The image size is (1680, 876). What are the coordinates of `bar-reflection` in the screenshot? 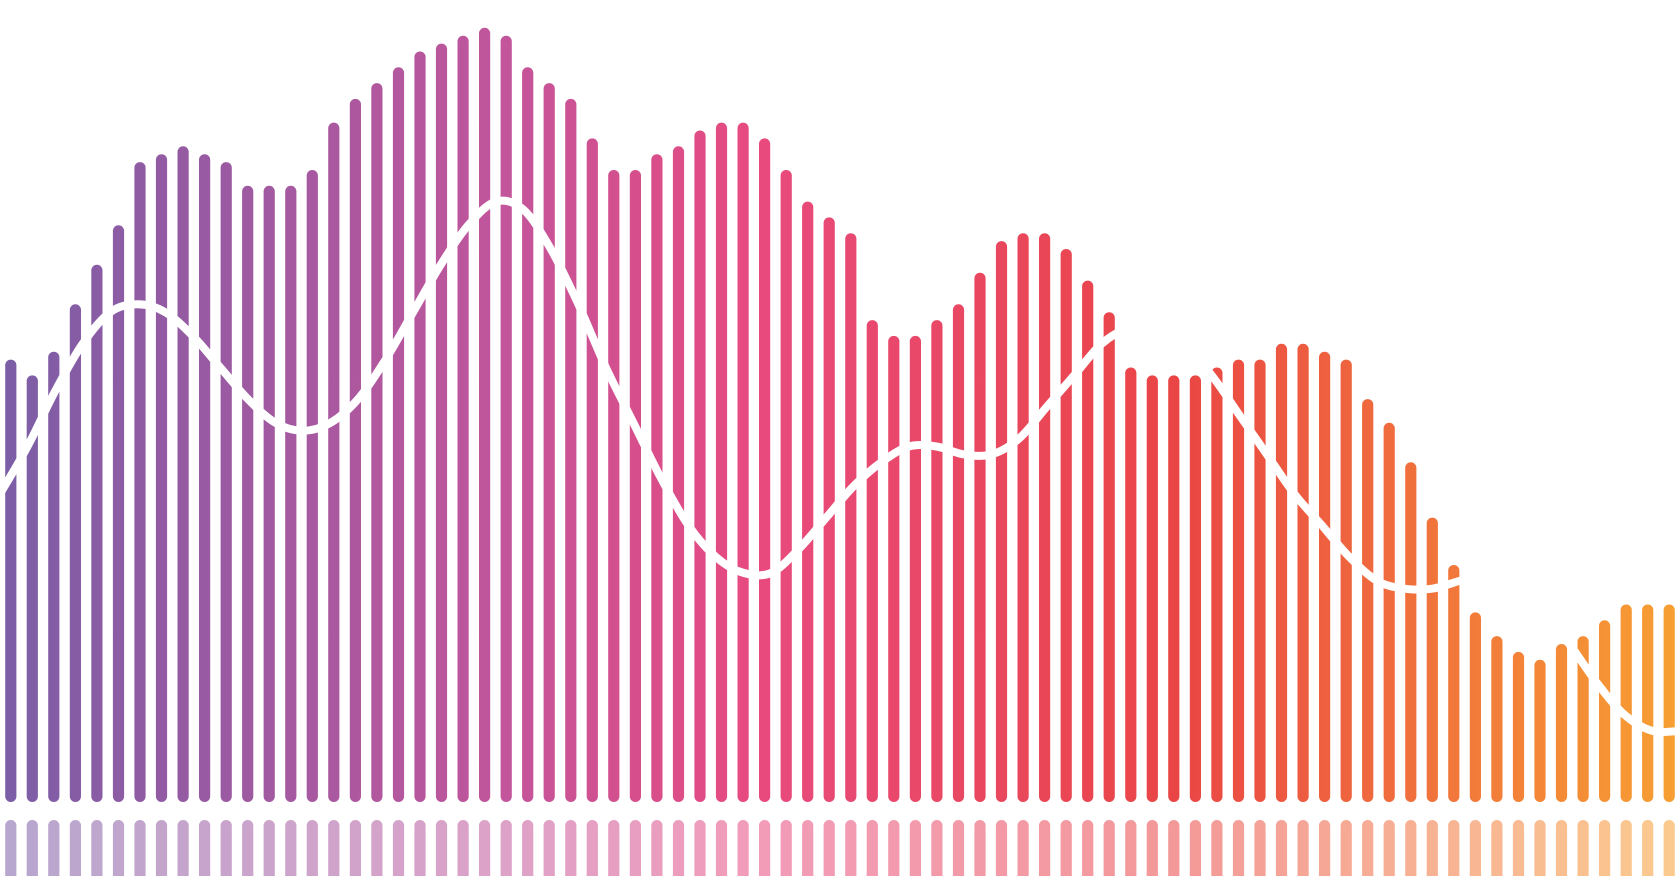 It's located at (840, 848).